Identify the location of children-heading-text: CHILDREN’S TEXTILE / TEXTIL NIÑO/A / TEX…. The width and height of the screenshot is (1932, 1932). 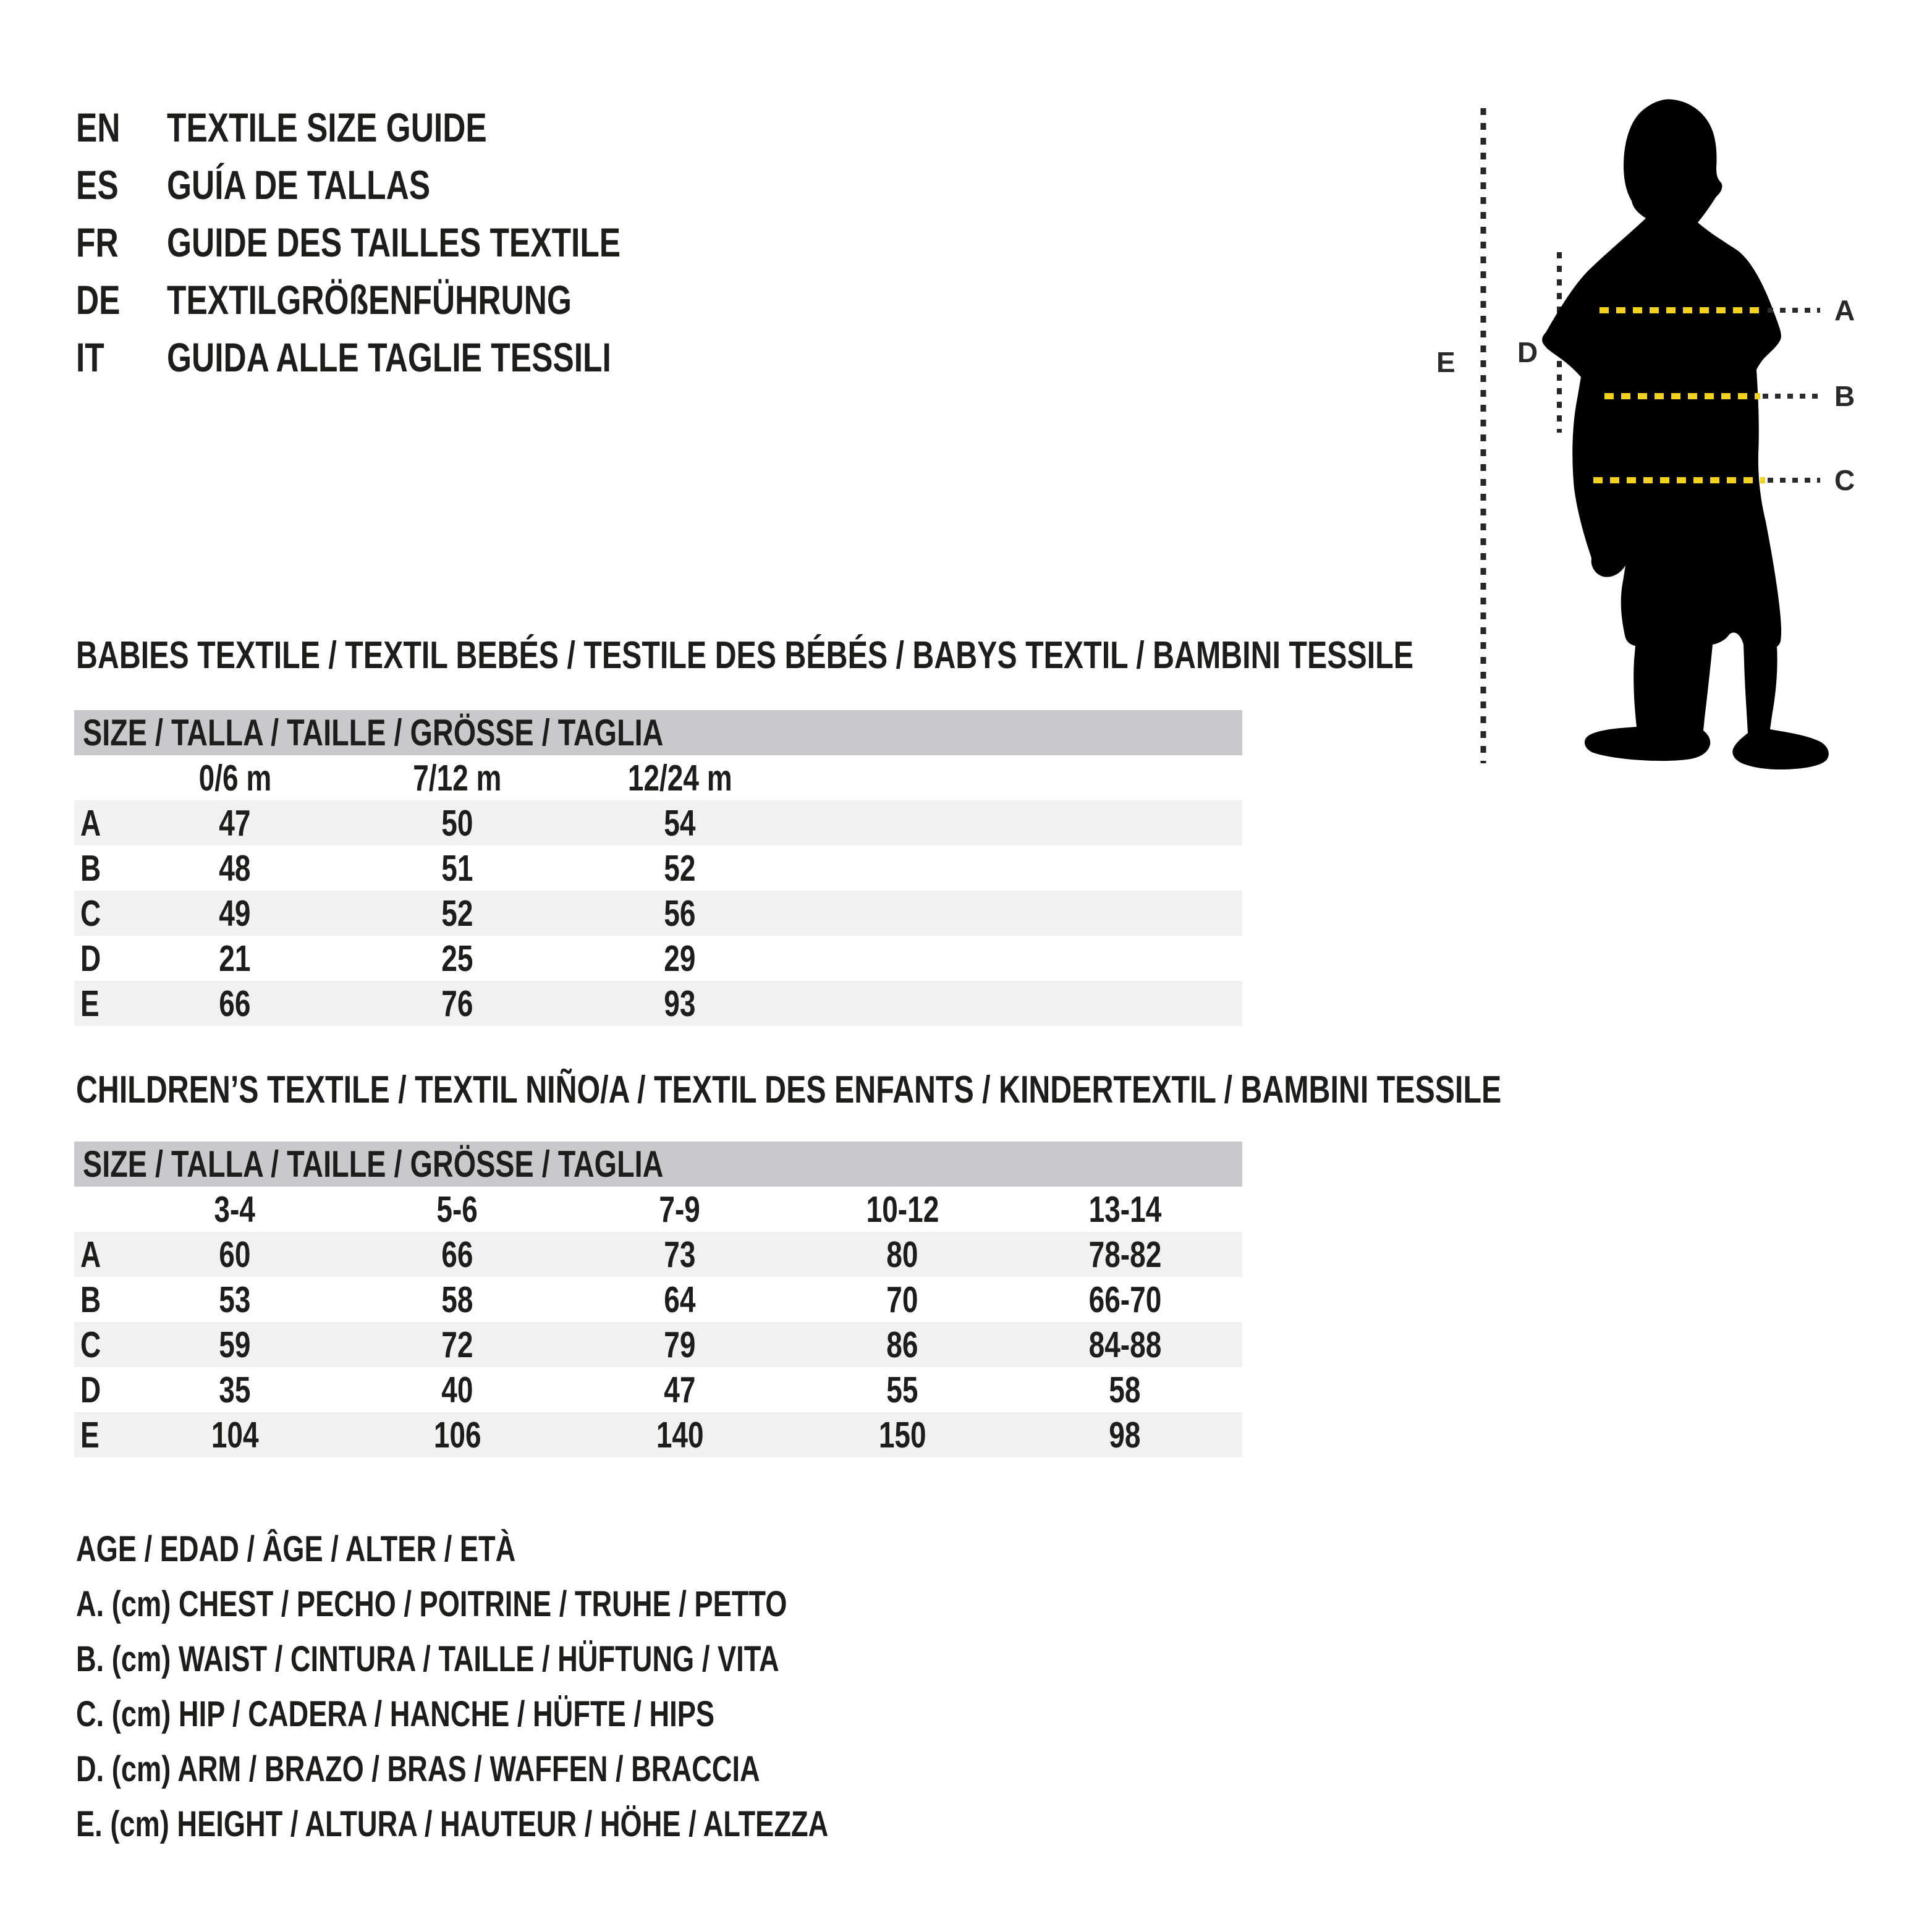
(789, 1090).